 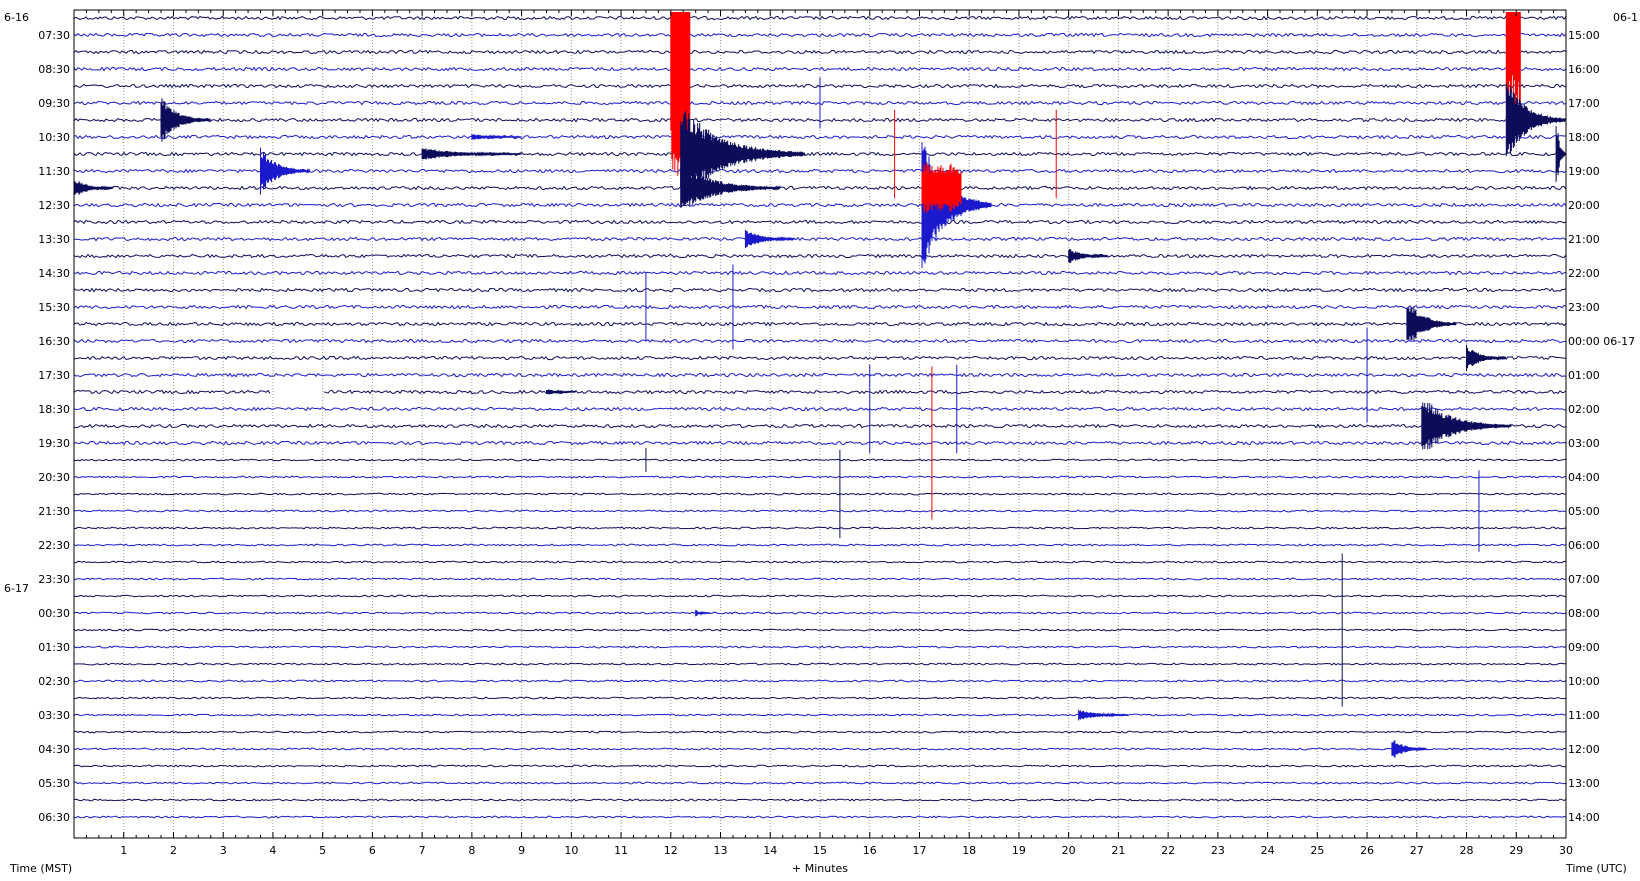 I want to click on x-tick-label: 28, so click(x=1467, y=850).